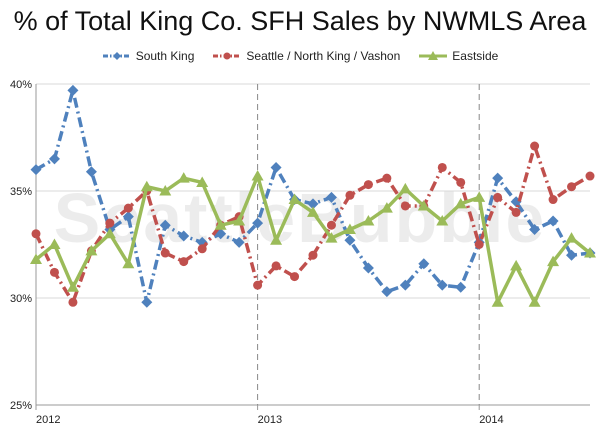  Describe the element at coordinates (21, 406) in the screenshot. I see `y-tick-label: 25%` at that location.